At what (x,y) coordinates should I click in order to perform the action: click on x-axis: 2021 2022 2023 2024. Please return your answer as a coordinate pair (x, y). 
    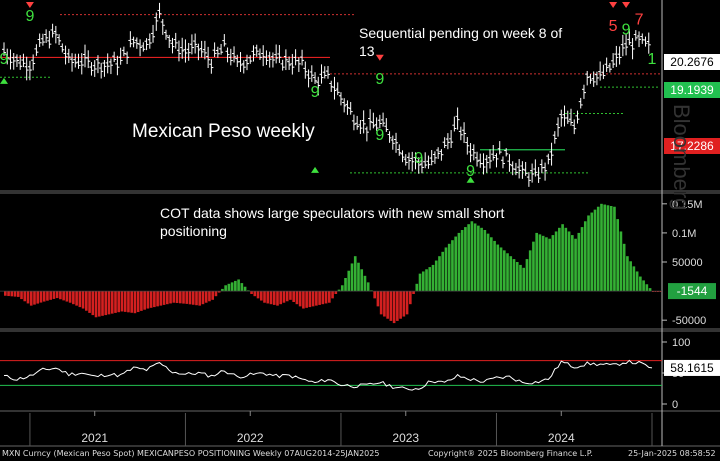
    Looking at the image, I should click on (341, 428).